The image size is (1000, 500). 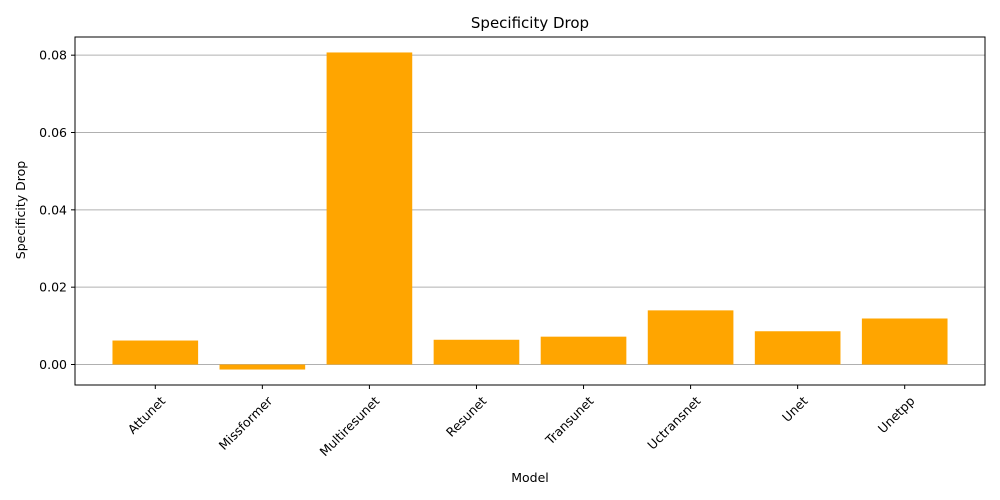 What do you see at coordinates (147, 415) in the screenshot?
I see `x-tick-label: Attunet` at bounding box center [147, 415].